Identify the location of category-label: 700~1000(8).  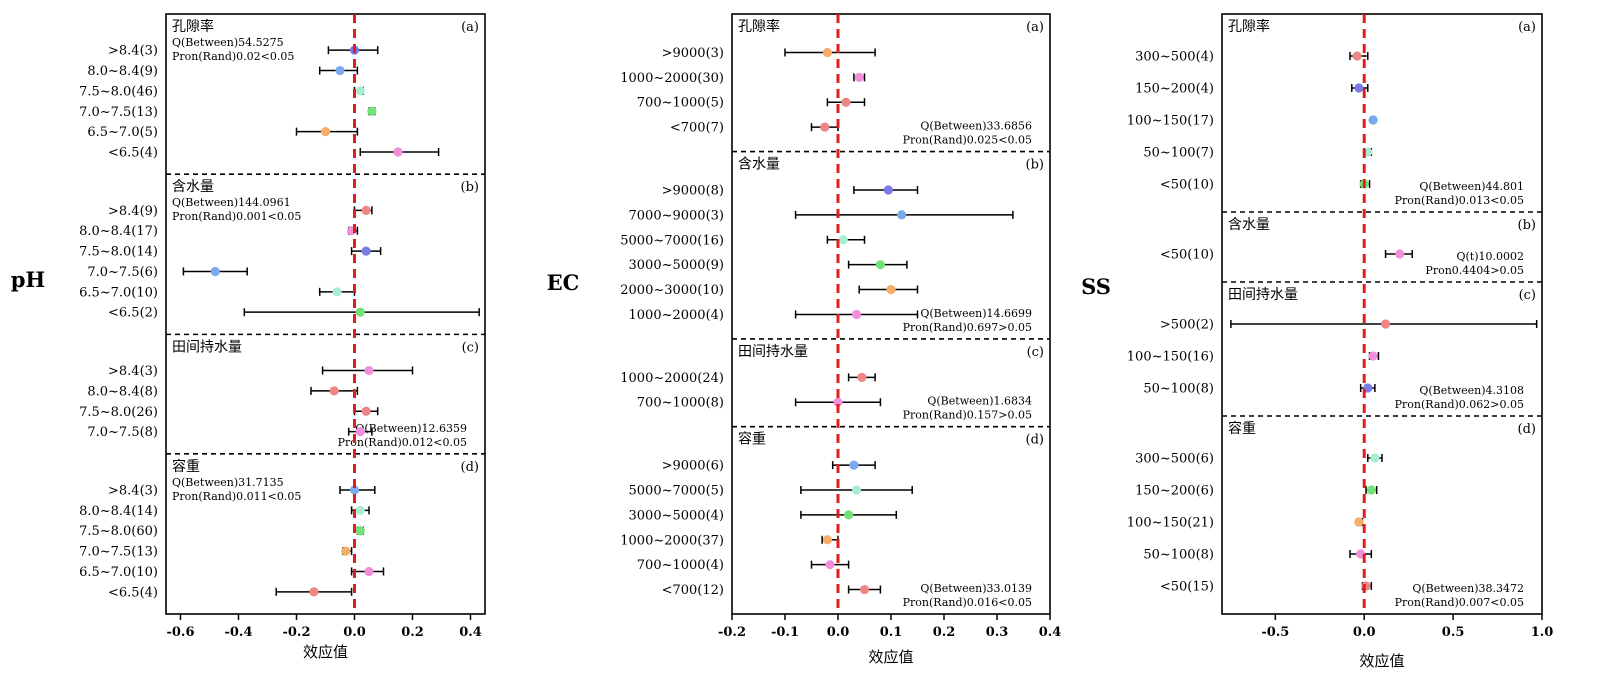
(680, 403).